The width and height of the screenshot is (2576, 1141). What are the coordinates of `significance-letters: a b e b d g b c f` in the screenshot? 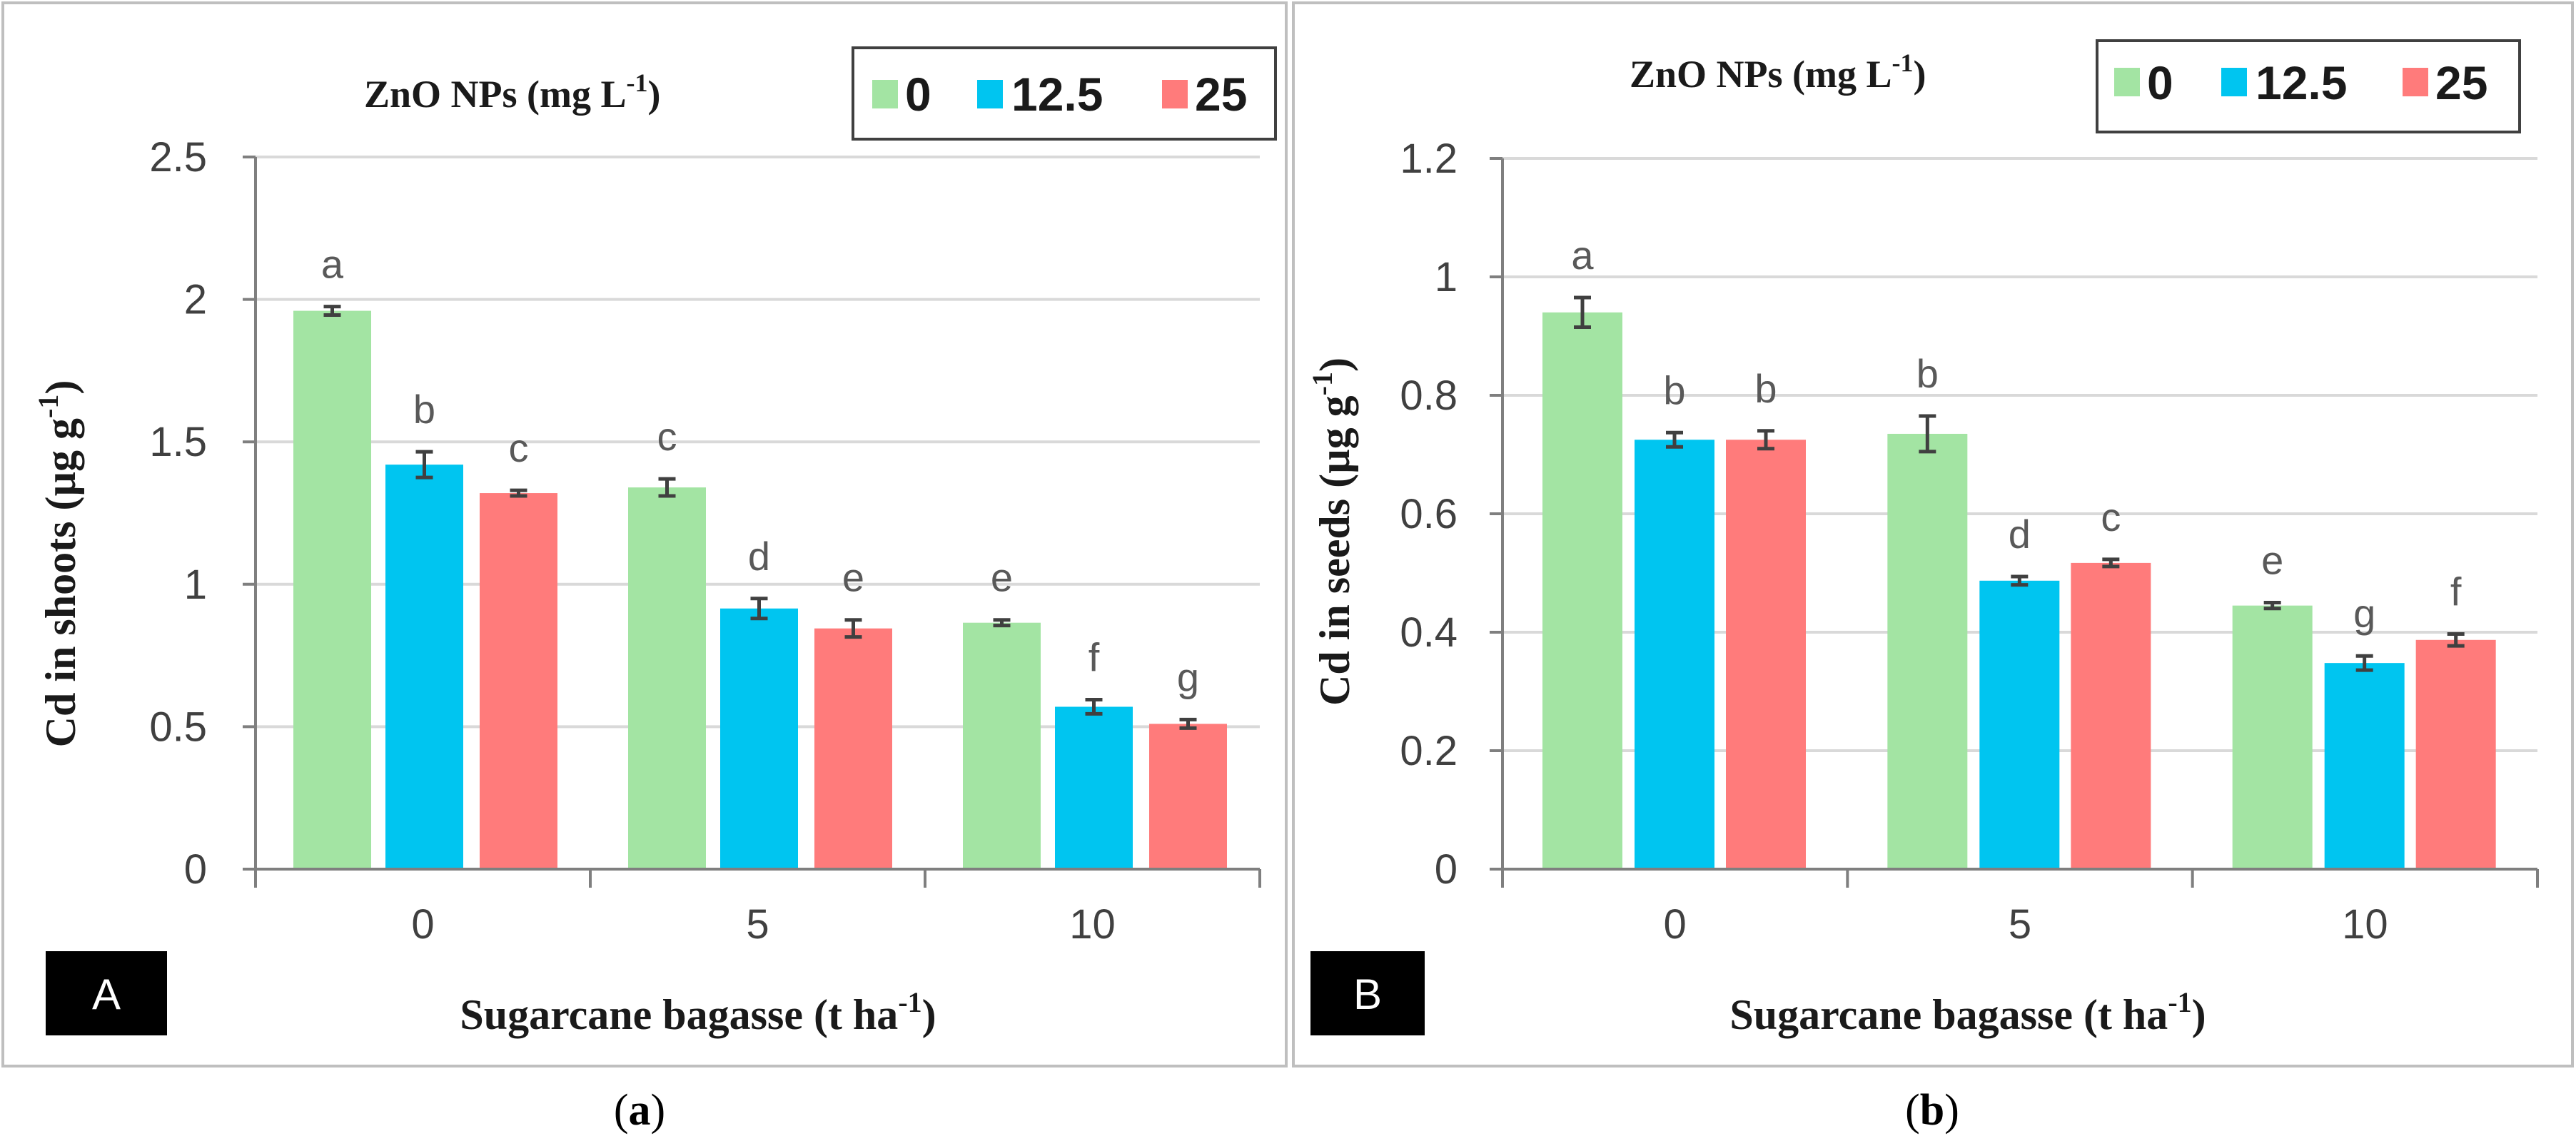 It's located at (2016, 434).